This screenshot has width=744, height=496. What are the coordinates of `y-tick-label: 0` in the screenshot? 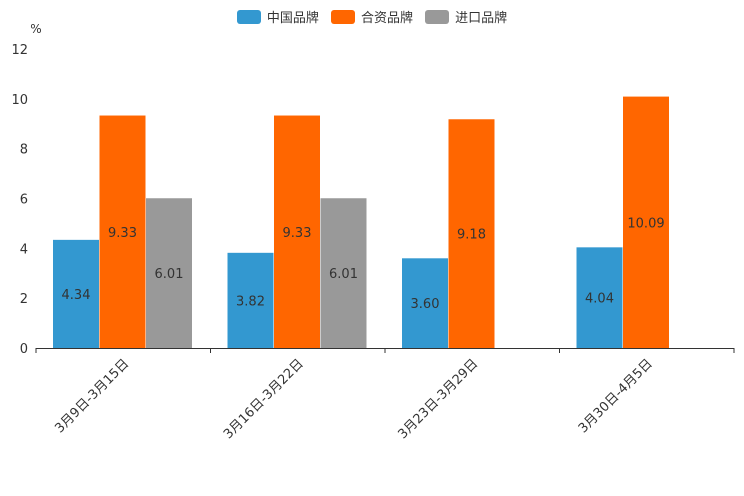 It's located at (24, 349).